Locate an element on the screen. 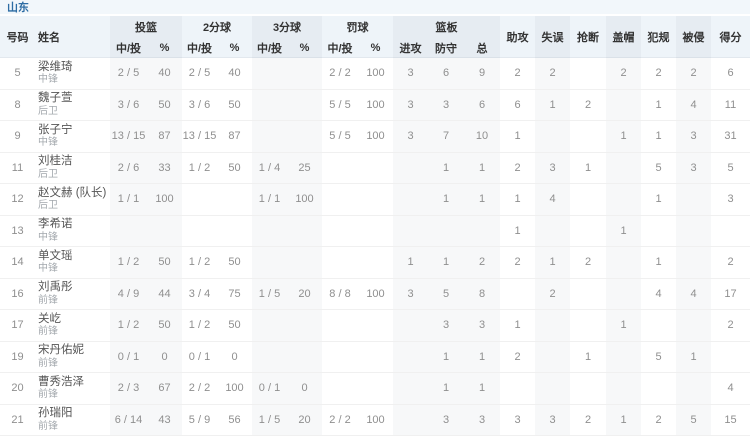  col-header-ft-made-att: 中/投 is located at coordinates (340, 48).